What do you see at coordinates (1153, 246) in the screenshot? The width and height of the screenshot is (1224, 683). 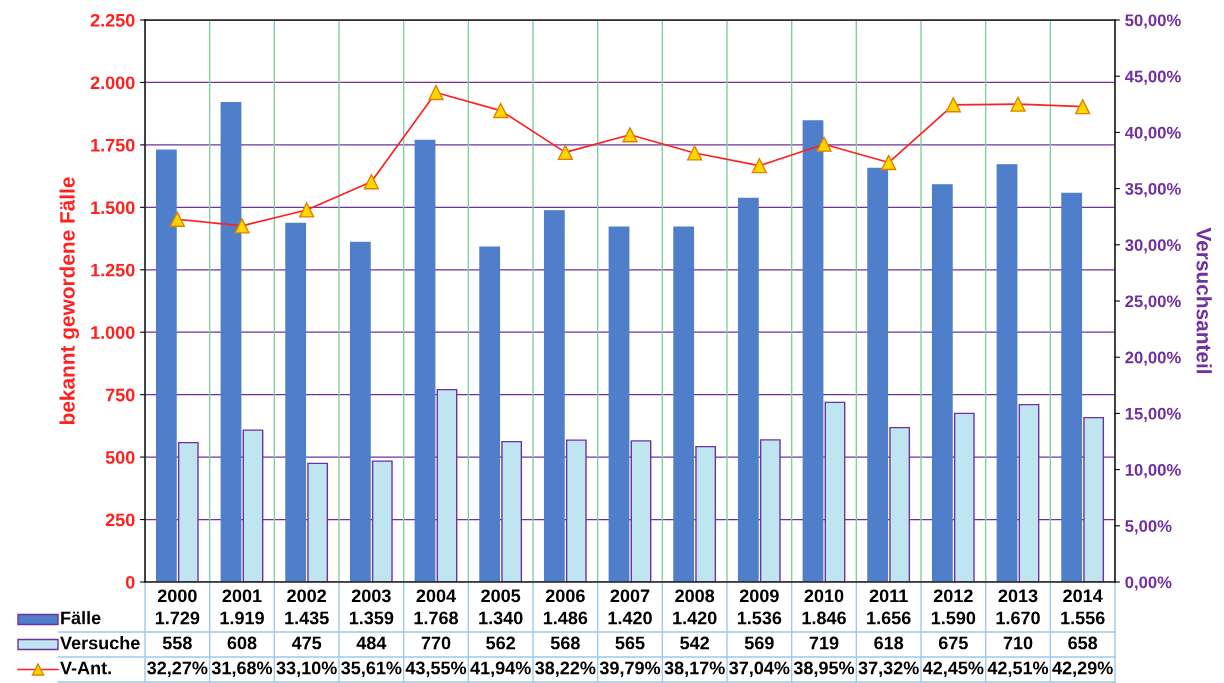 I see `y2-tick-label: 30,00%` at bounding box center [1153, 246].